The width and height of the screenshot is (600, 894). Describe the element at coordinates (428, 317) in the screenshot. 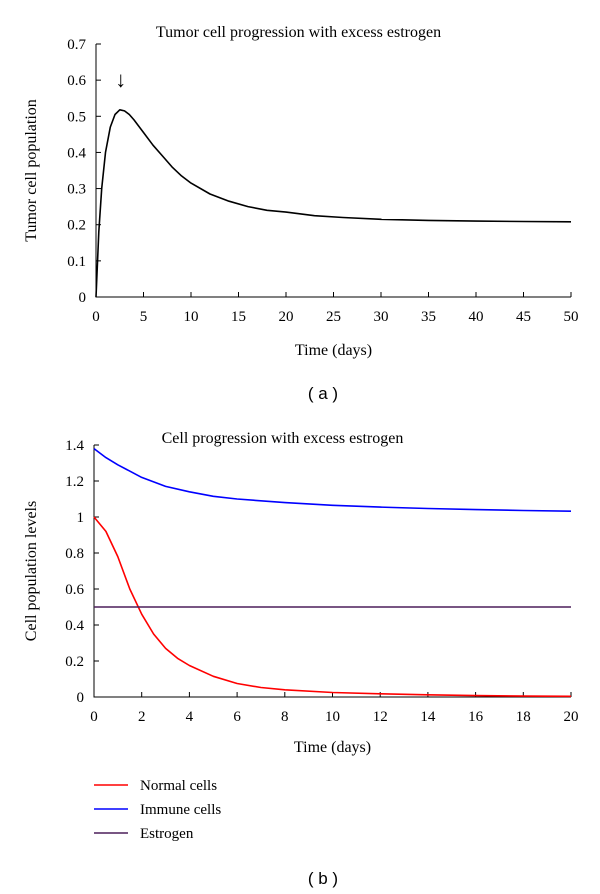

I see `x-tick-label: 35` at that location.